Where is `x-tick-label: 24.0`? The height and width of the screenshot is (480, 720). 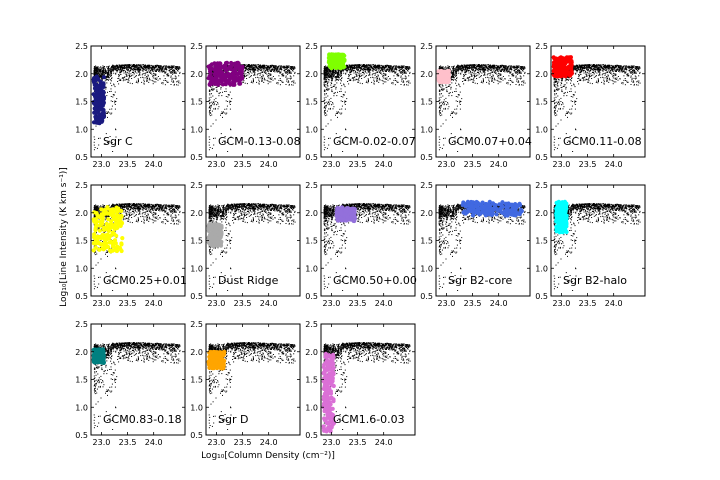
x-tick-label: 24.0 is located at coordinates (154, 164).